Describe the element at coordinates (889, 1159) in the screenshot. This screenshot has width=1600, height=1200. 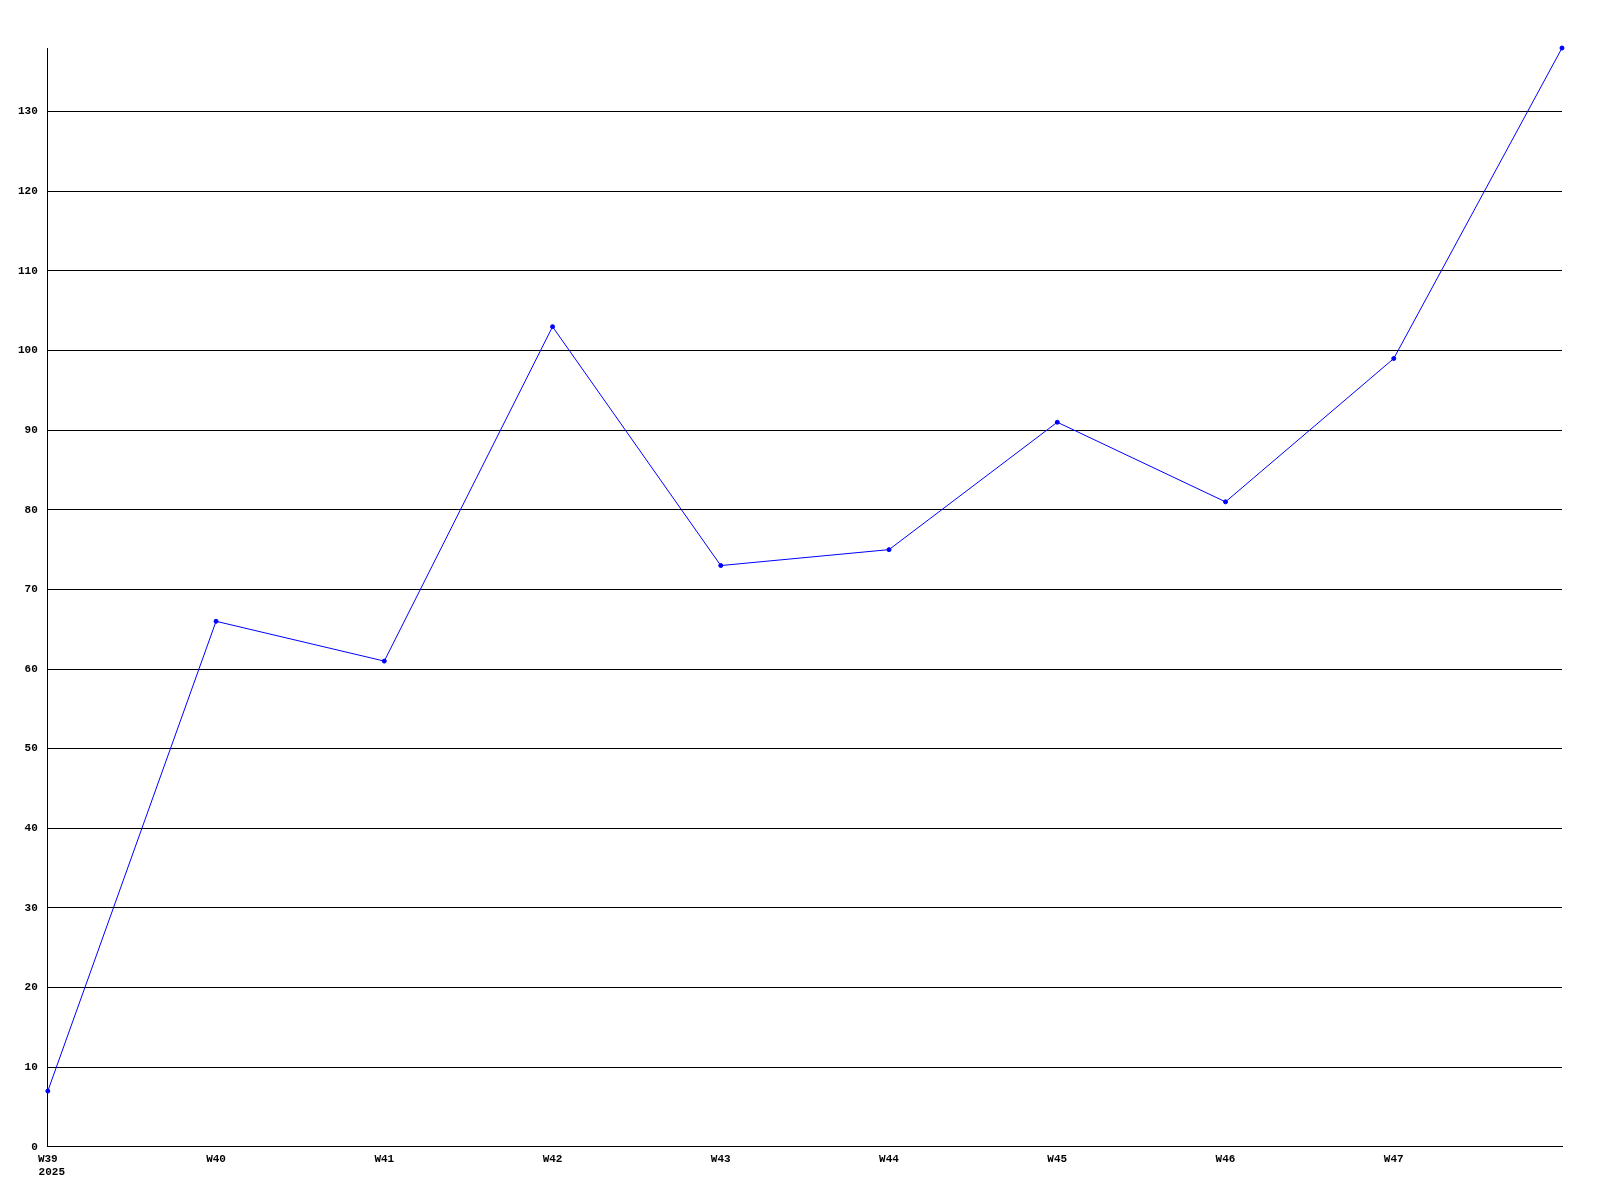
I see `x-tick-label: W44` at that location.